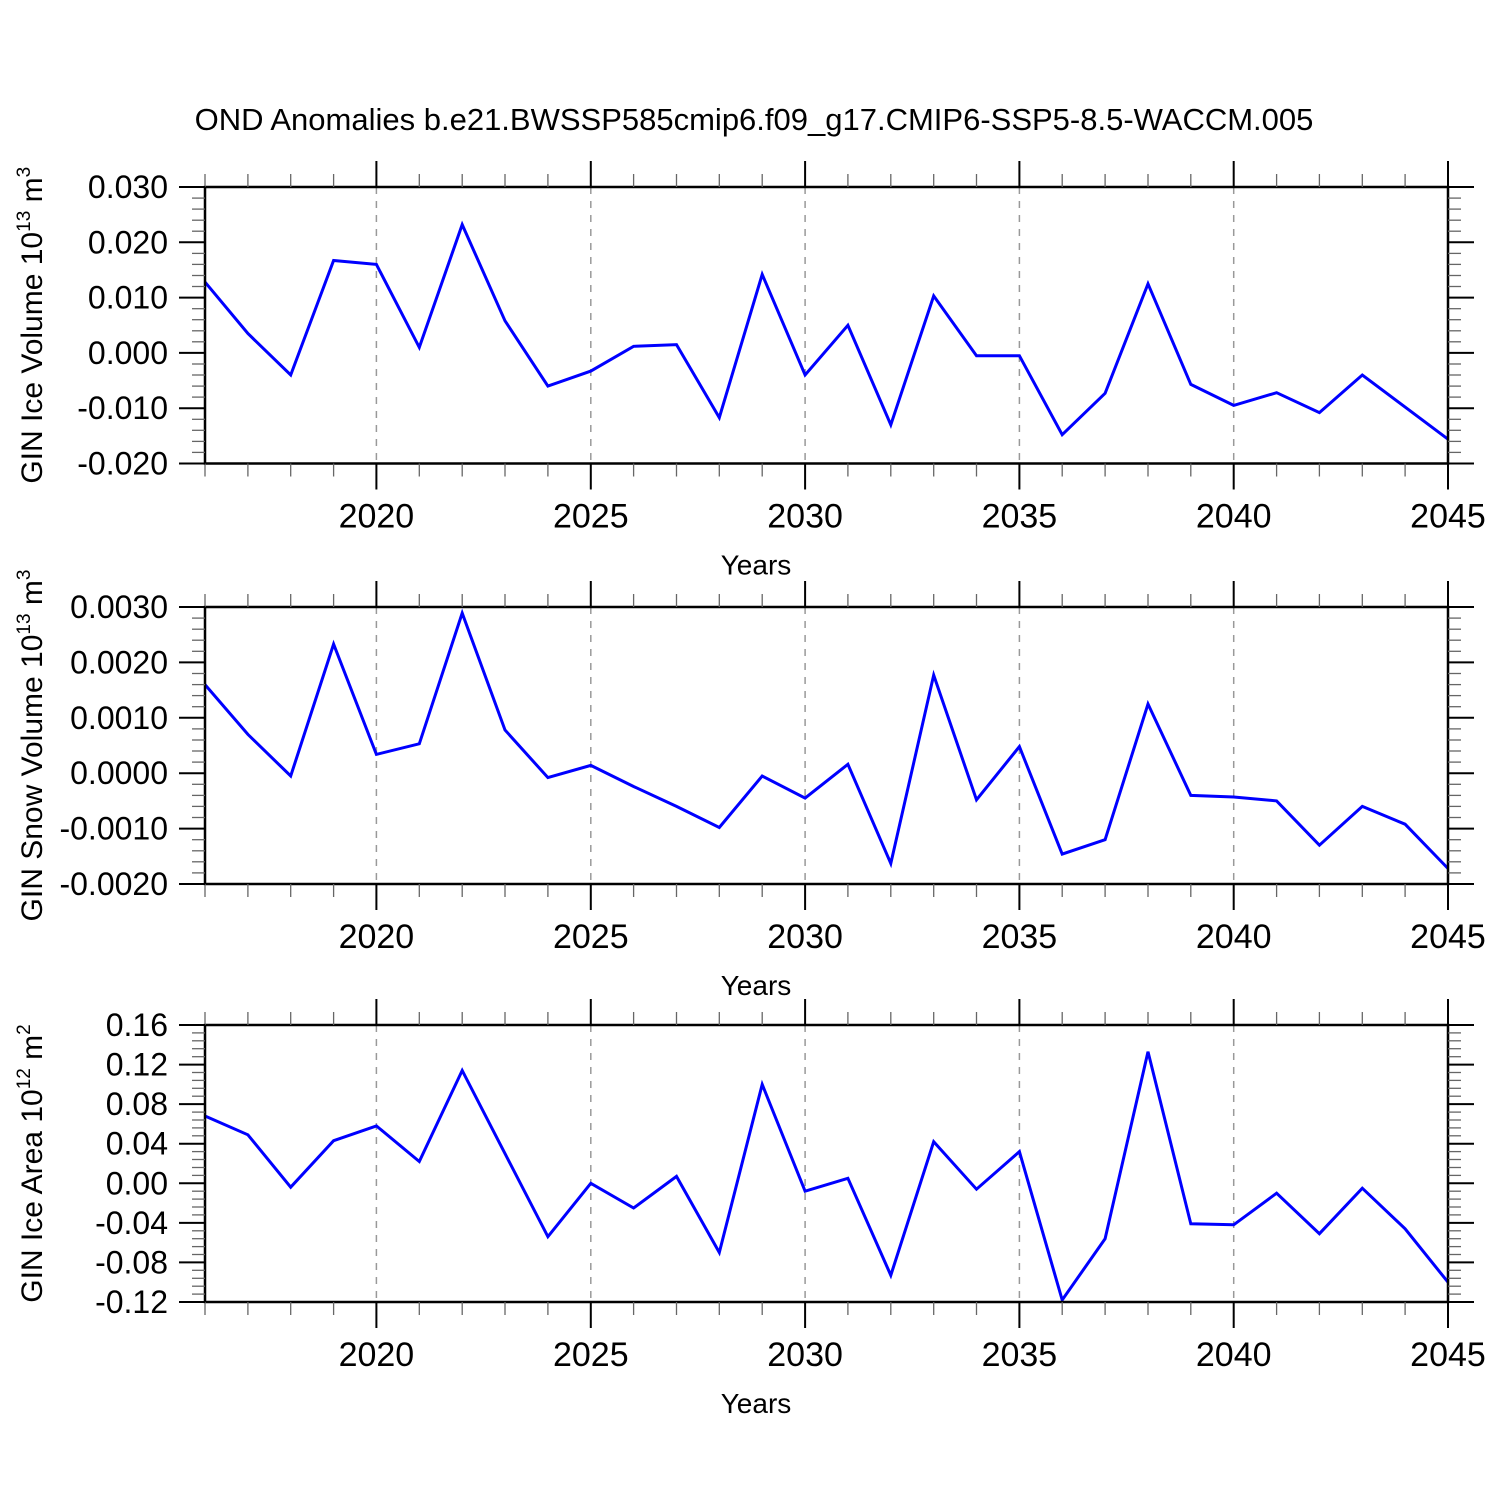 This screenshot has height=1505, width=1500. Describe the element at coordinates (827, 1177) in the screenshot. I see `data-line-gin-ice-area` at that location.